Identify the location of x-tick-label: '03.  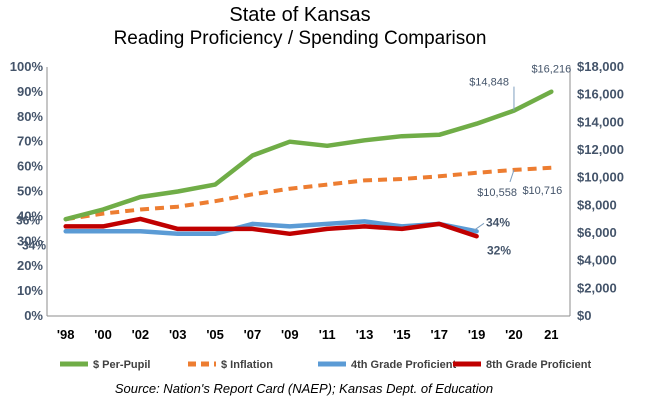
(178, 334).